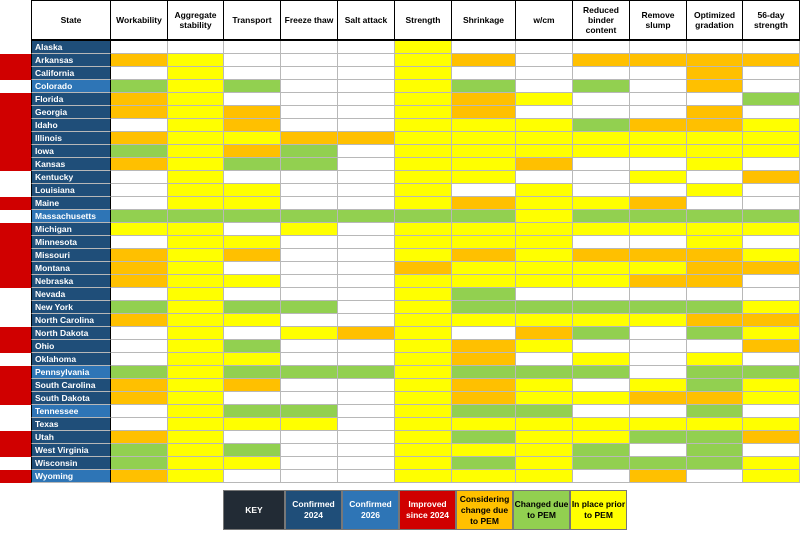  What do you see at coordinates (71, 476) in the screenshot?
I see `state-name: Wyoming` at bounding box center [71, 476].